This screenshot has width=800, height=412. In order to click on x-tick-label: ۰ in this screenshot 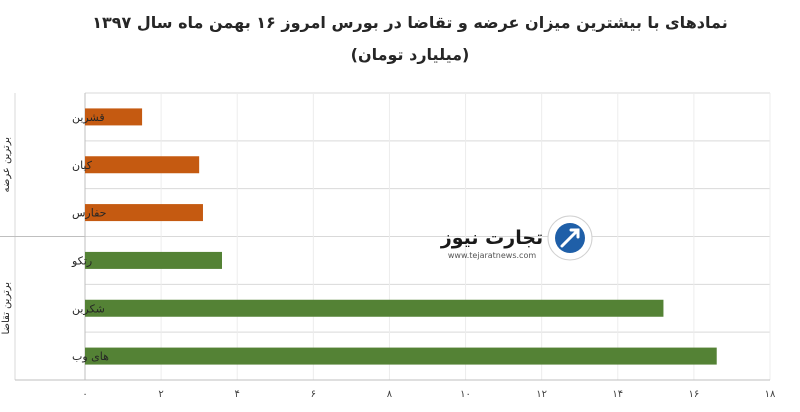, I will do `click(84, 394)`.